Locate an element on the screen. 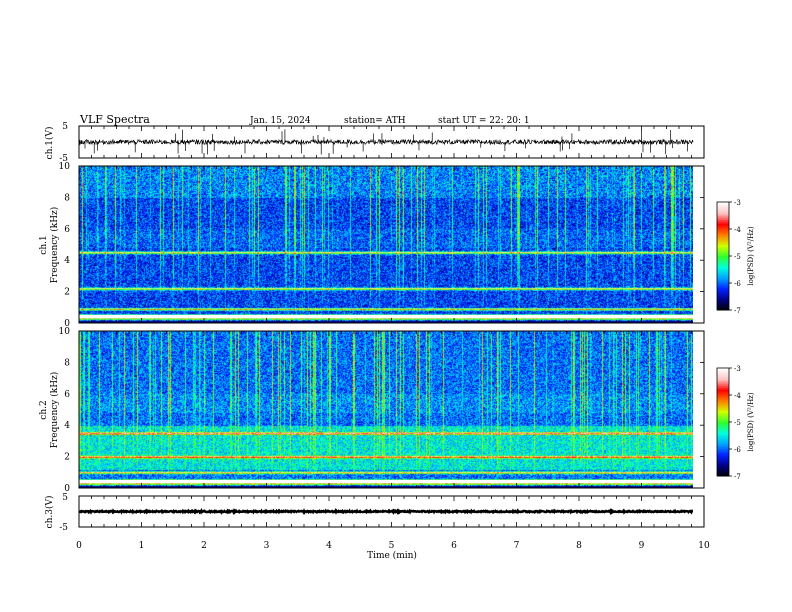  x-tick-label: 0 is located at coordinates (79, 546).